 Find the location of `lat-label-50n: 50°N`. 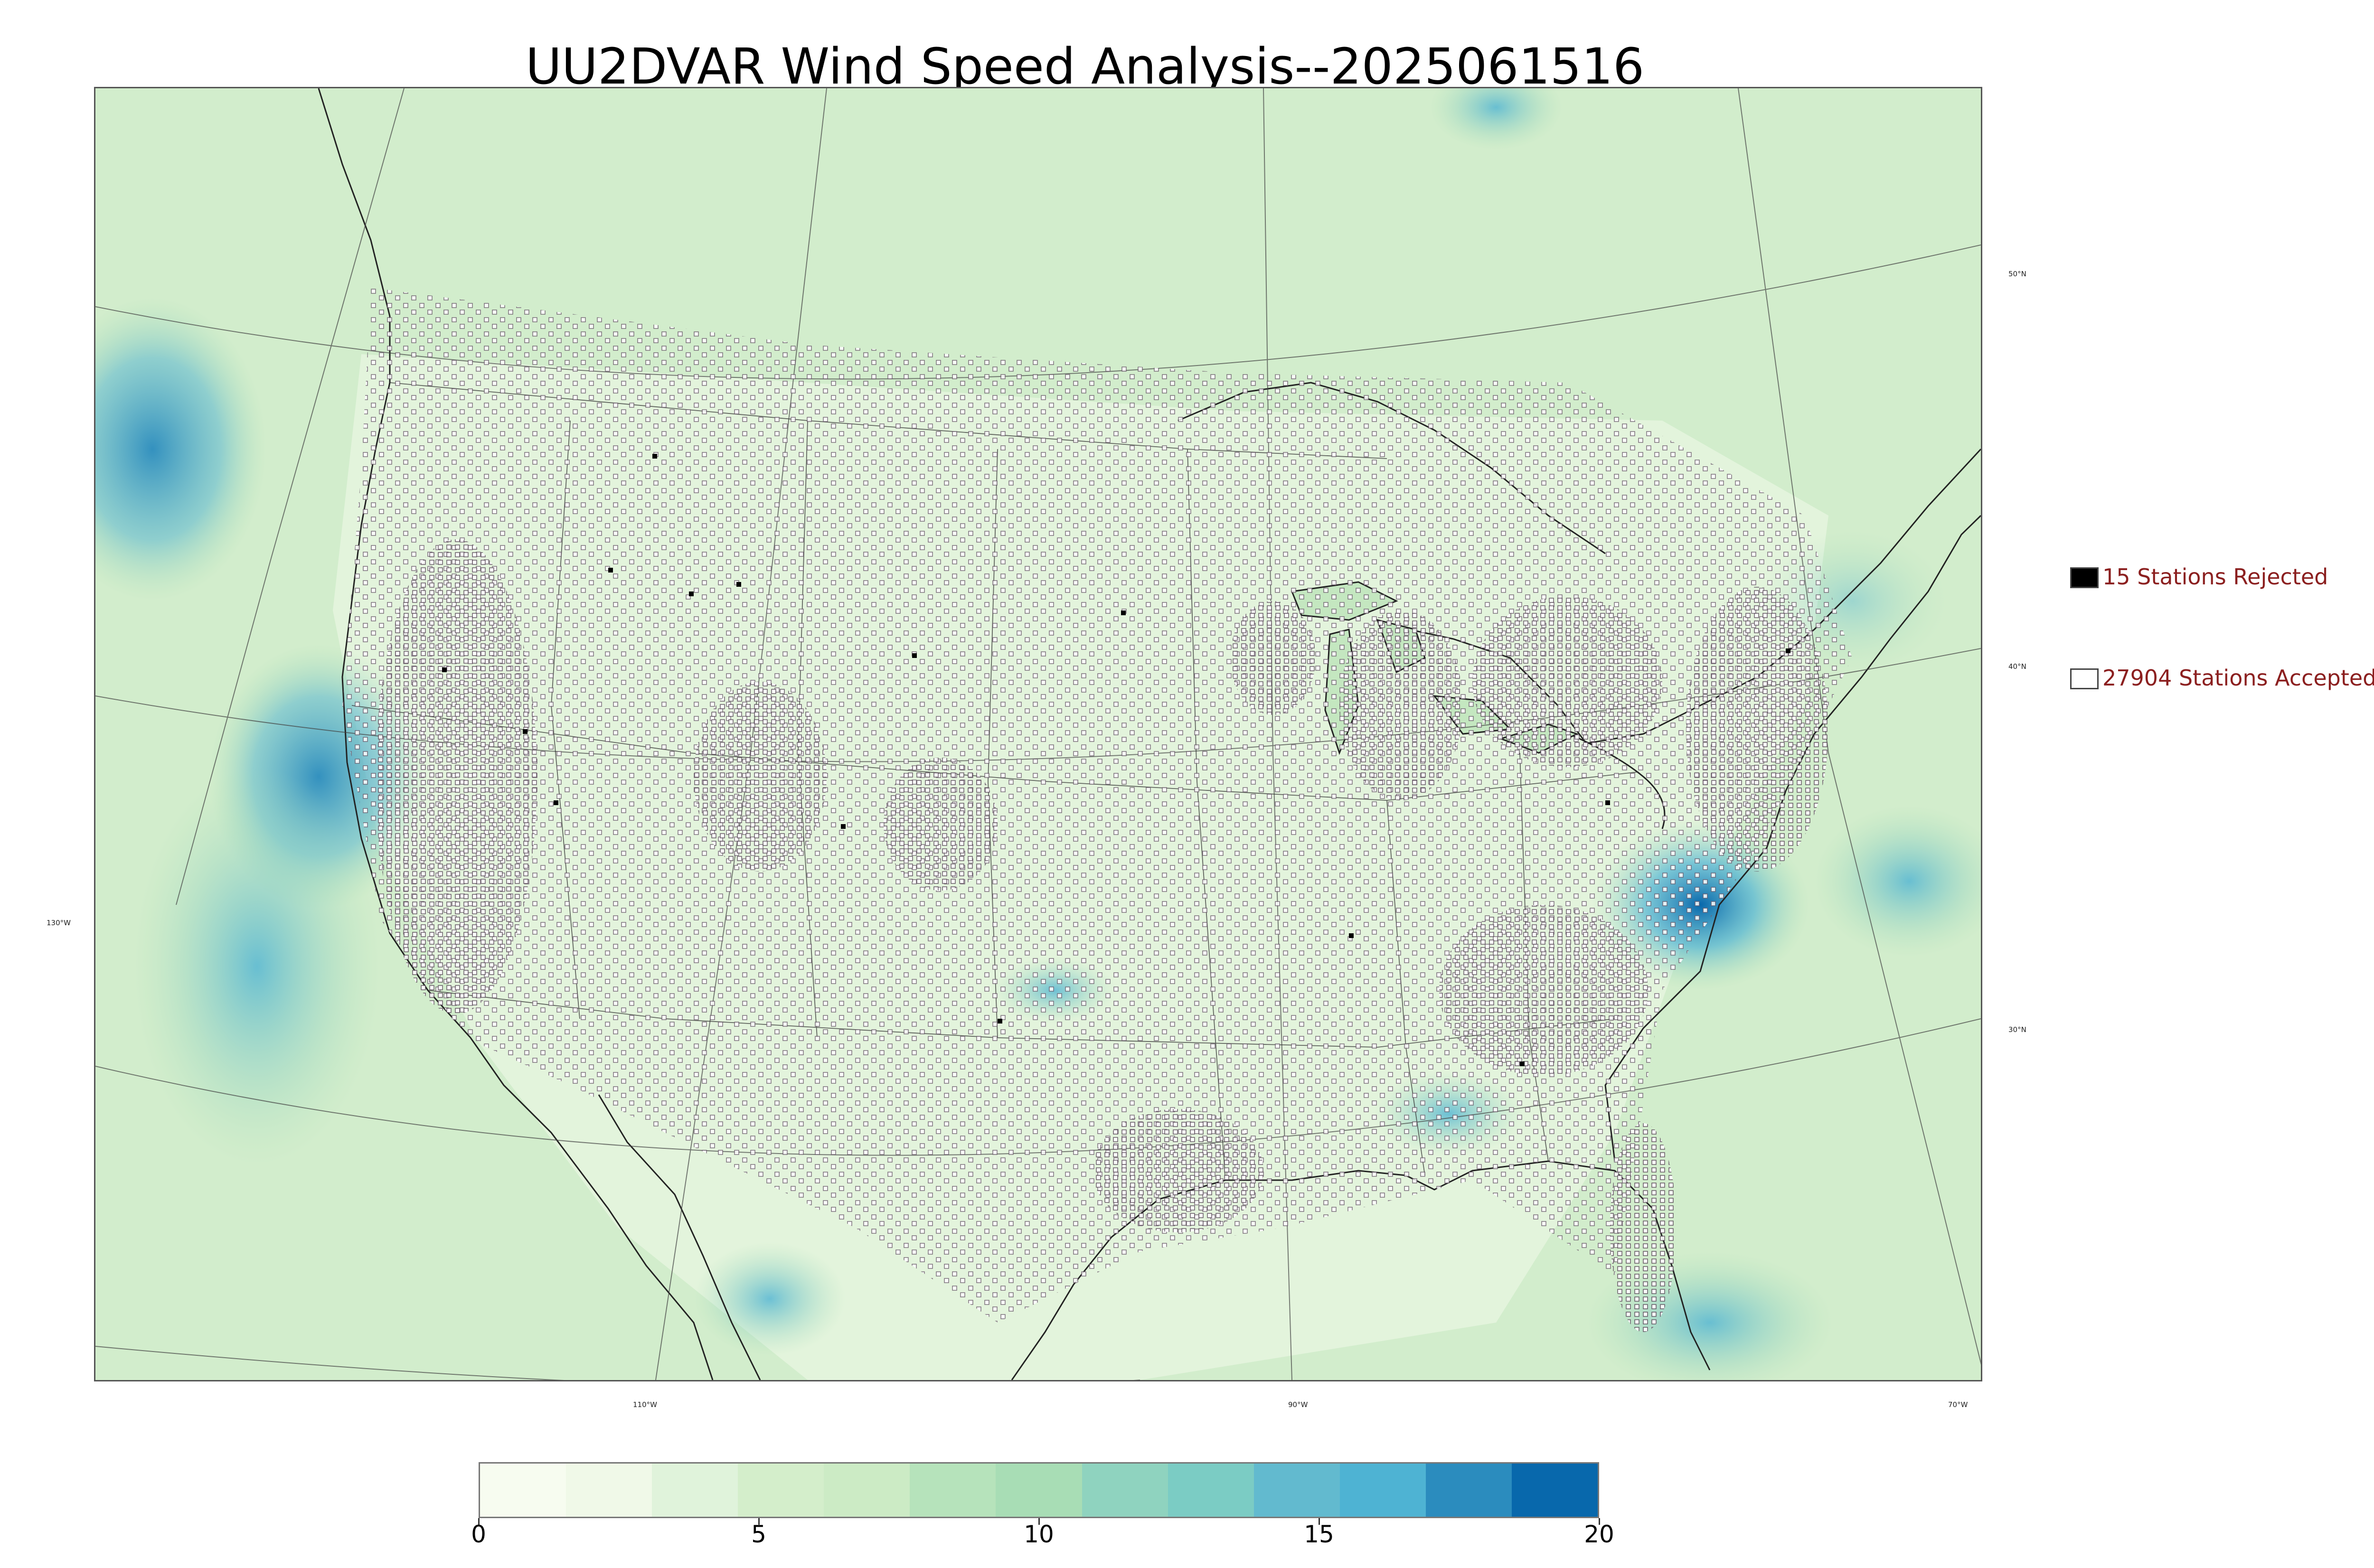

lat-label-50n: 50°N is located at coordinates (2017, 274).